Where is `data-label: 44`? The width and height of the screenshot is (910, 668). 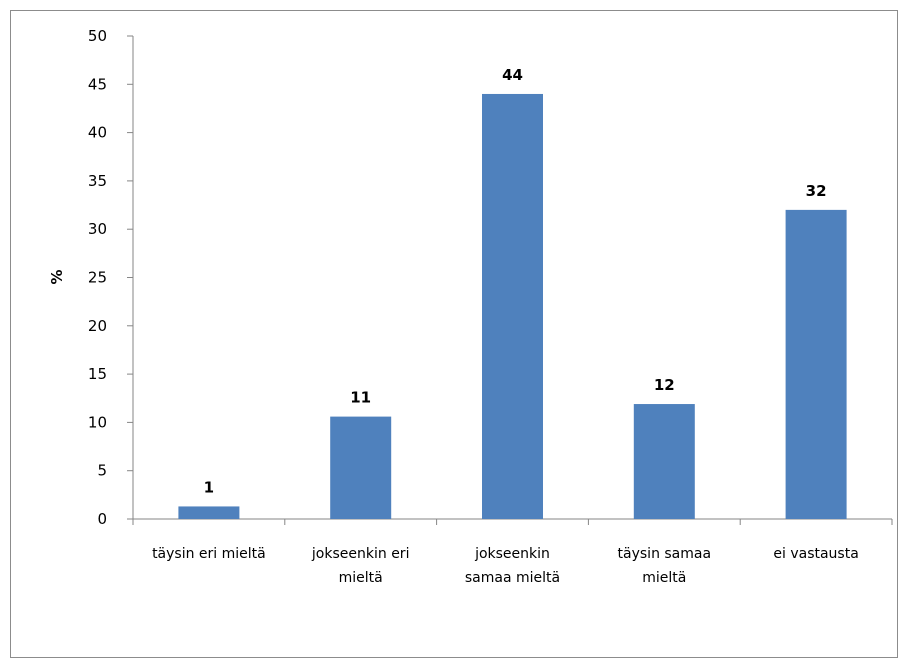
data-label: 44 is located at coordinates (512, 75).